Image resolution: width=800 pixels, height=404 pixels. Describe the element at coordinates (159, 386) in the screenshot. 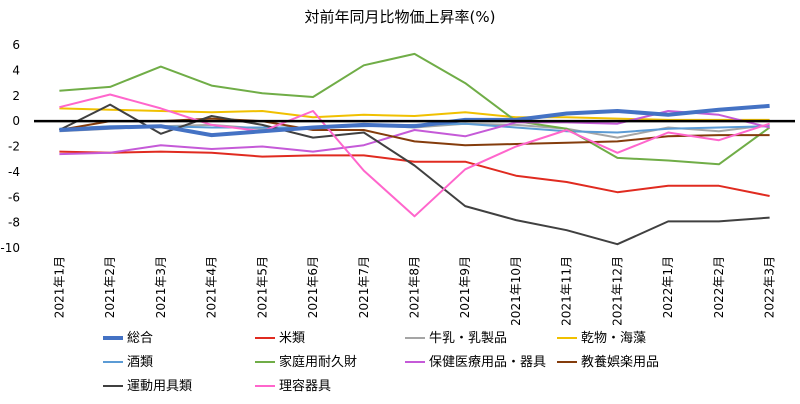

I see `legend-label: 運動用具類` at that location.